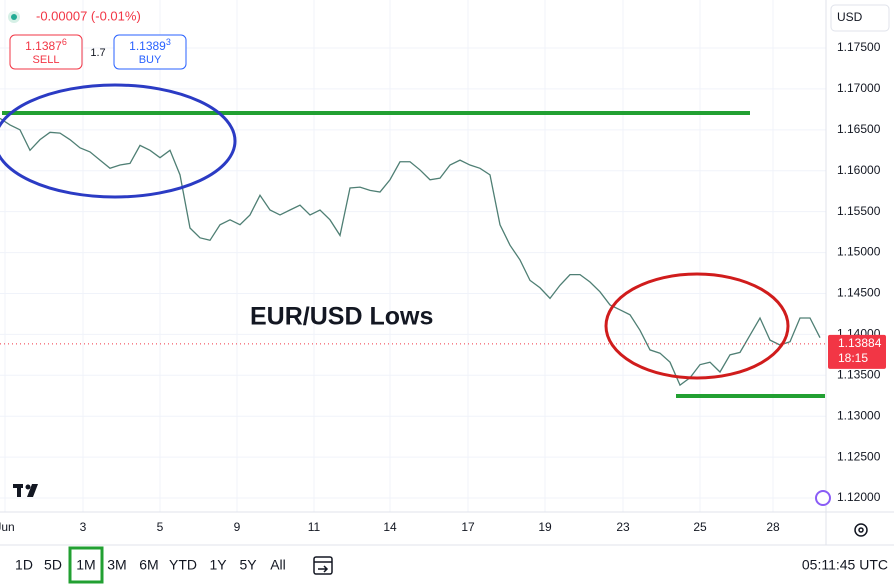 This screenshot has width=894, height=586. What do you see at coordinates (859, 170) in the screenshot?
I see `y-tick-label: 1.16000` at bounding box center [859, 170].